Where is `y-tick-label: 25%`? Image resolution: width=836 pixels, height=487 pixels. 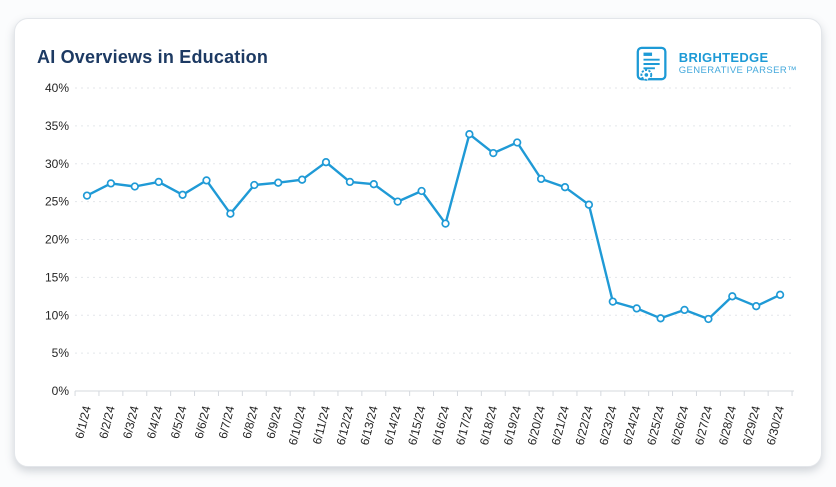 y-tick-label: 25% is located at coordinates (57, 202).